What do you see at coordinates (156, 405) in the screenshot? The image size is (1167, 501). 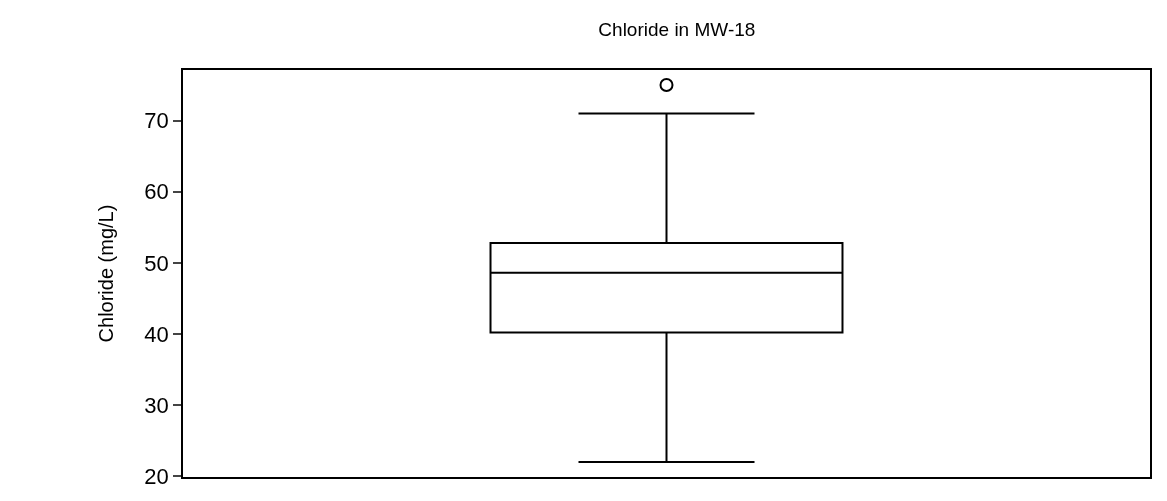 I see `y-tick-label: 30` at bounding box center [156, 405].